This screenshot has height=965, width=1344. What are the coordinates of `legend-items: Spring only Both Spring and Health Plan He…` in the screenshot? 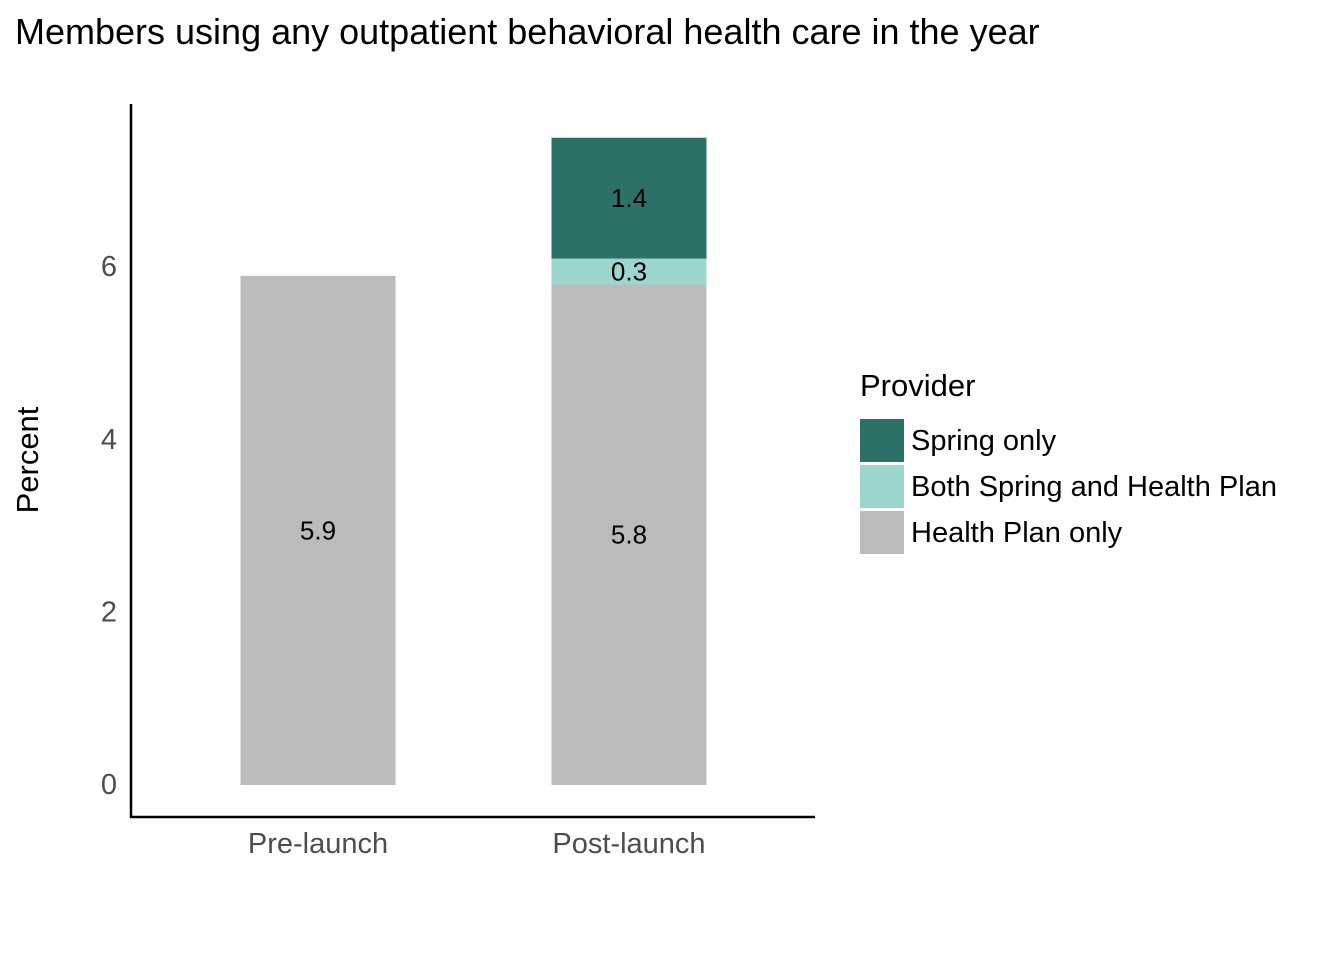 It's located at (1068, 486).